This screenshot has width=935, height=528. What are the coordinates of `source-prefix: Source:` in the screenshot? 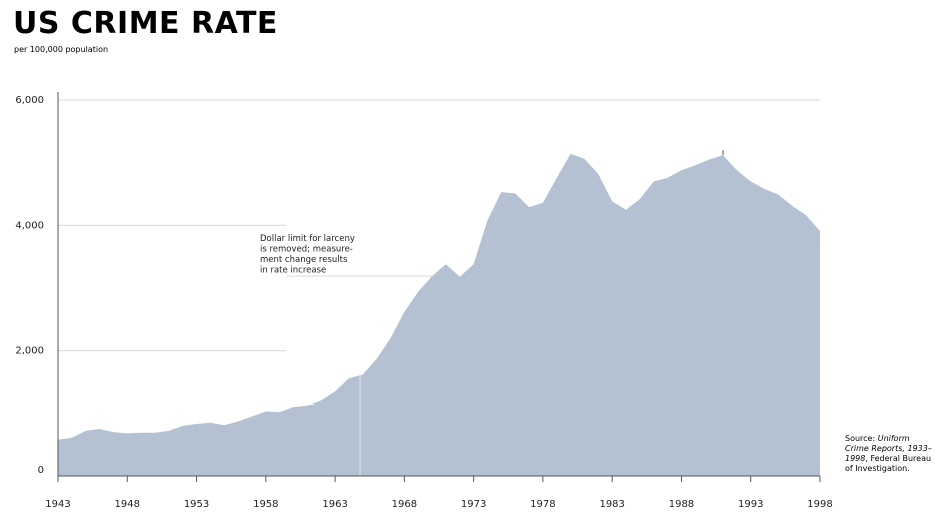 It's located at (861, 438).